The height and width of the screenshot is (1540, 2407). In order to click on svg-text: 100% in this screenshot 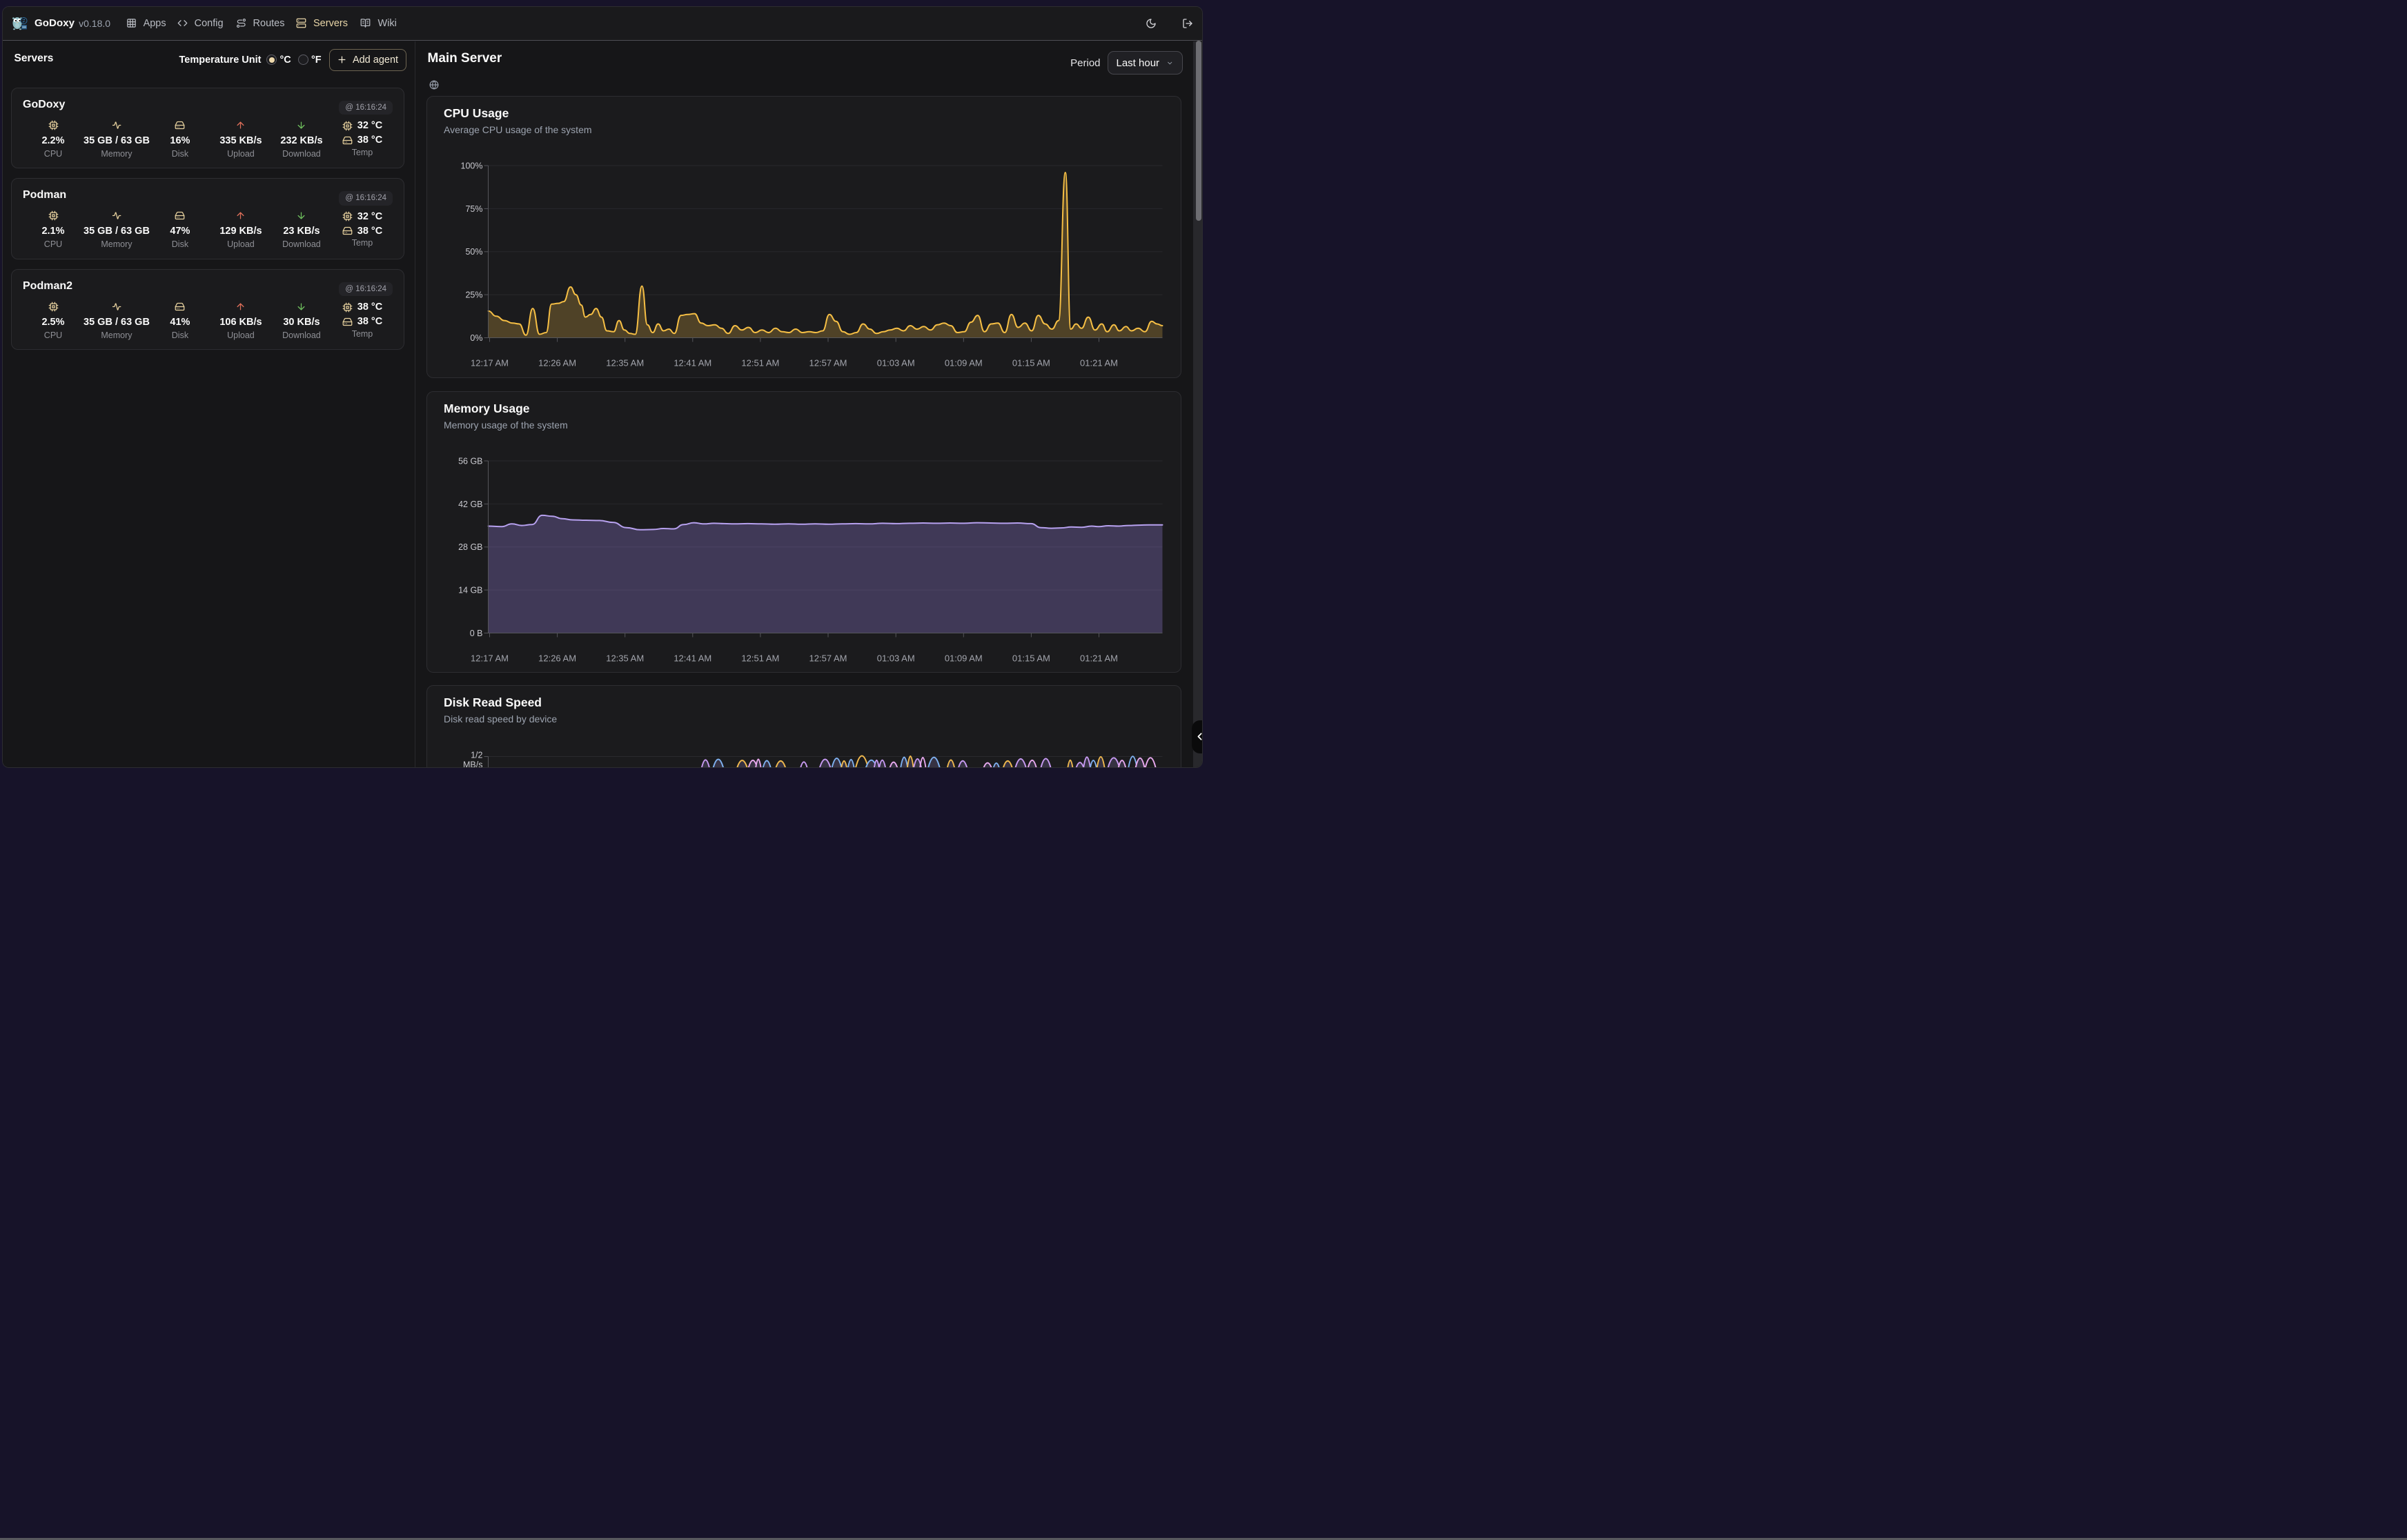, I will do `click(472, 166)`.